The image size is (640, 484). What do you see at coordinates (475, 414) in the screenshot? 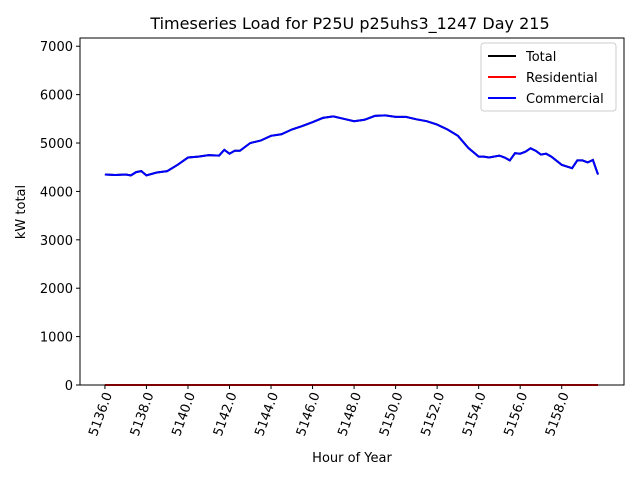
I see `x-tick-label: 5154.0` at bounding box center [475, 414].